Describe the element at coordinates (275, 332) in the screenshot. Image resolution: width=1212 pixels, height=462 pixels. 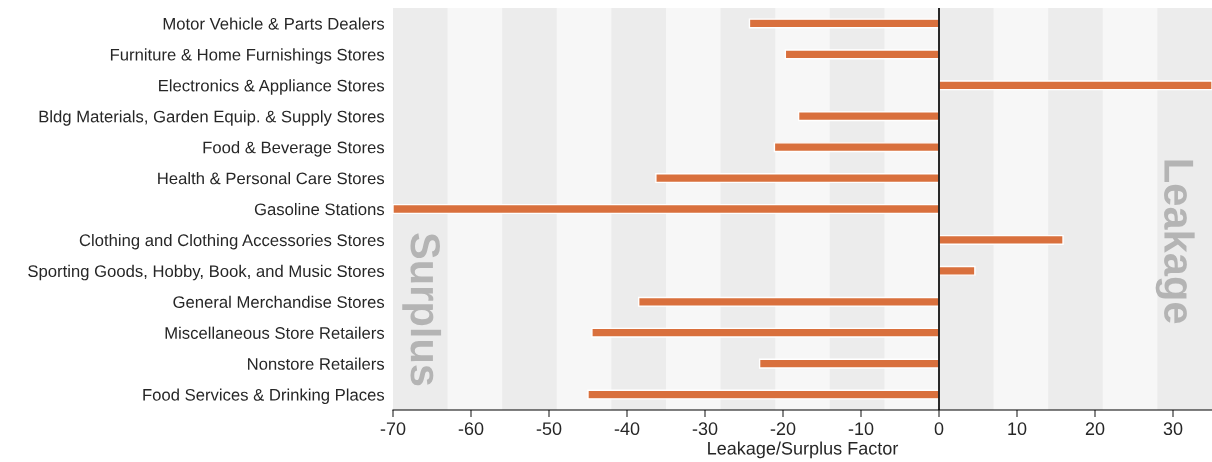
I see `y-tick-label: Miscellaneous Store Retailers` at that location.